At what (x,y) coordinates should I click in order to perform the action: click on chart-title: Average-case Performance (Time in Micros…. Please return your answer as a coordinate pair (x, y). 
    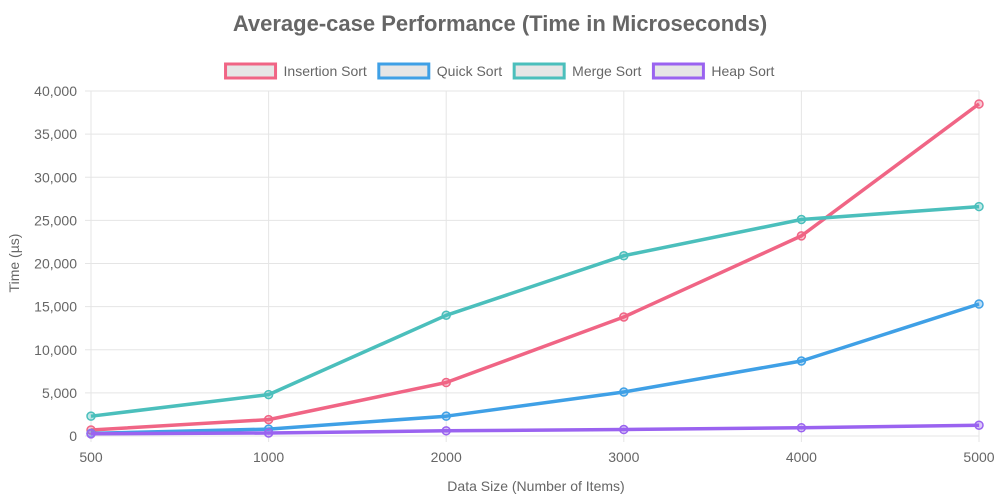
    Looking at the image, I should click on (500, 23).